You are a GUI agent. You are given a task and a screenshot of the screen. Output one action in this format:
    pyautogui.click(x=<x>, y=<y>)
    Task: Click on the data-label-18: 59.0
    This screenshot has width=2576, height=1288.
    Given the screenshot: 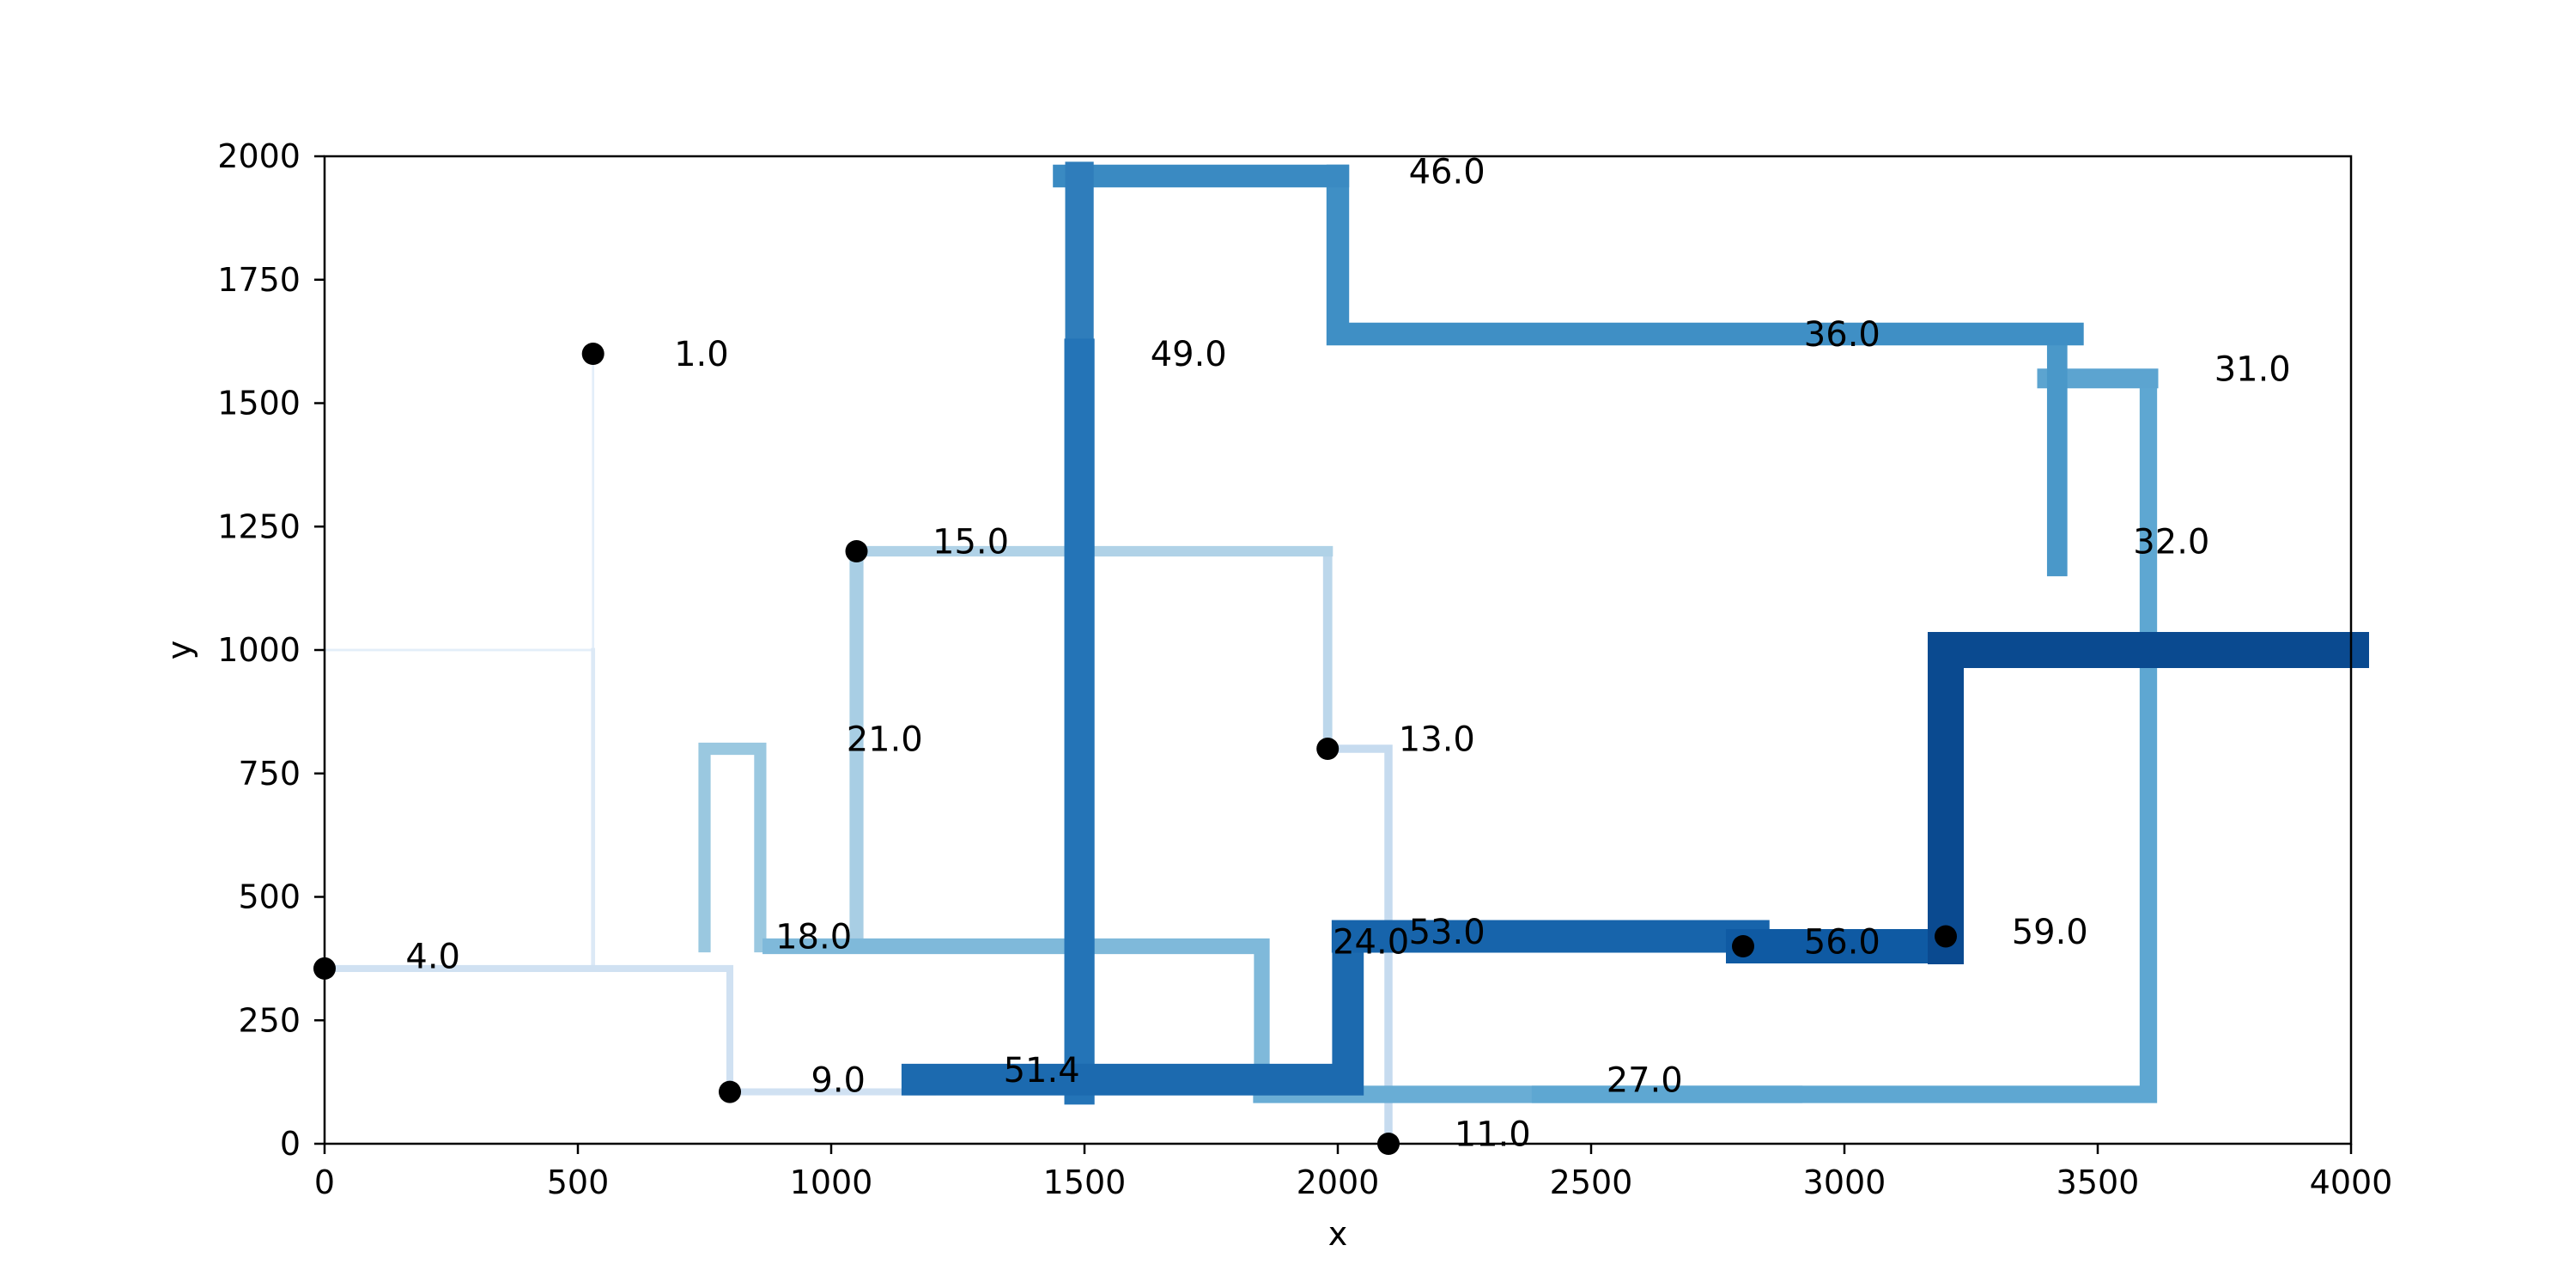 What is the action you would take?
    pyautogui.click(x=2050, y=932)
    